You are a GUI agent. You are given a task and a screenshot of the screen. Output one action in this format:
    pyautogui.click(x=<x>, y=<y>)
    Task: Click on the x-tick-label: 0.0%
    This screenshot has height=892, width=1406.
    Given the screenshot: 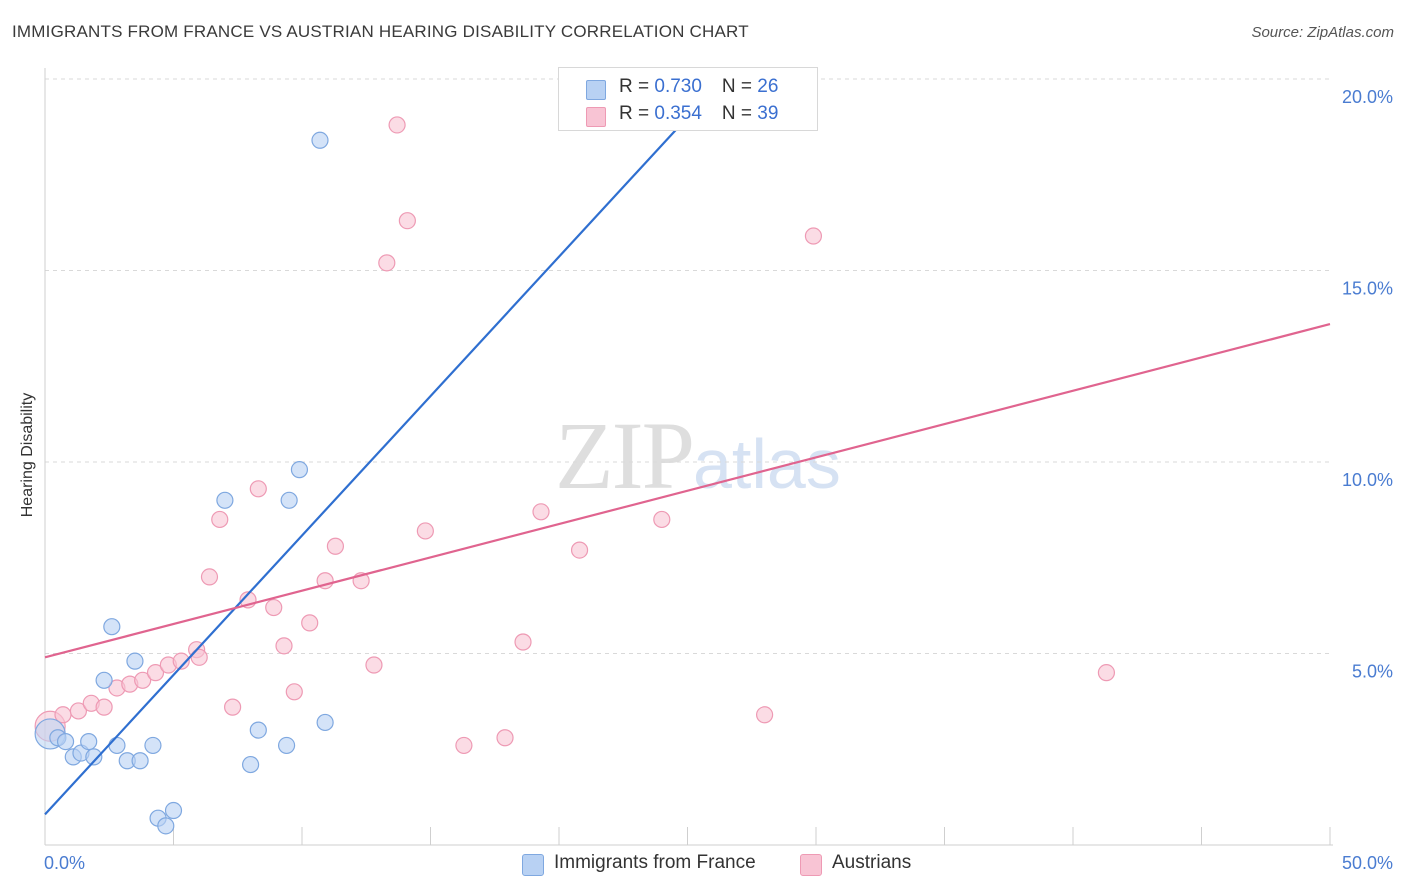 What is the action you would take?
    pyautogui.click(x=64, y=863)
    